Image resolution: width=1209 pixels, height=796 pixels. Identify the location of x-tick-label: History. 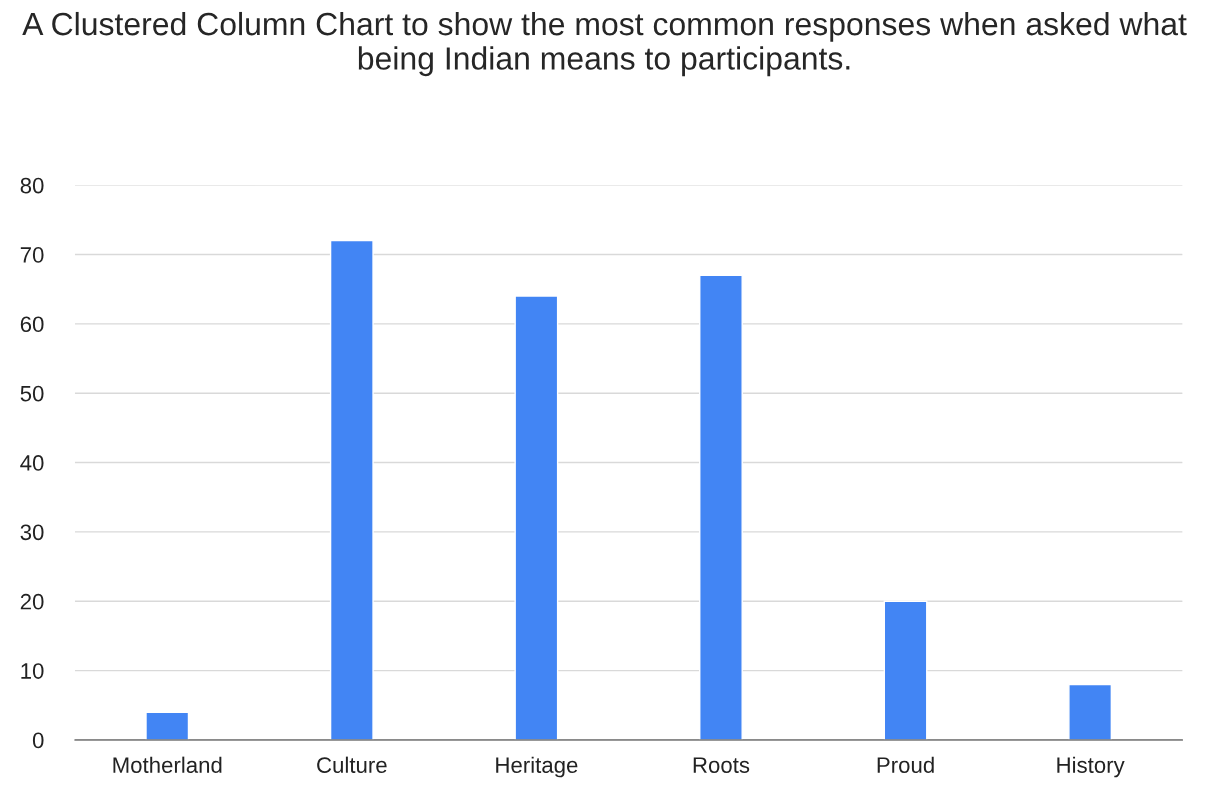
(1091, 767).